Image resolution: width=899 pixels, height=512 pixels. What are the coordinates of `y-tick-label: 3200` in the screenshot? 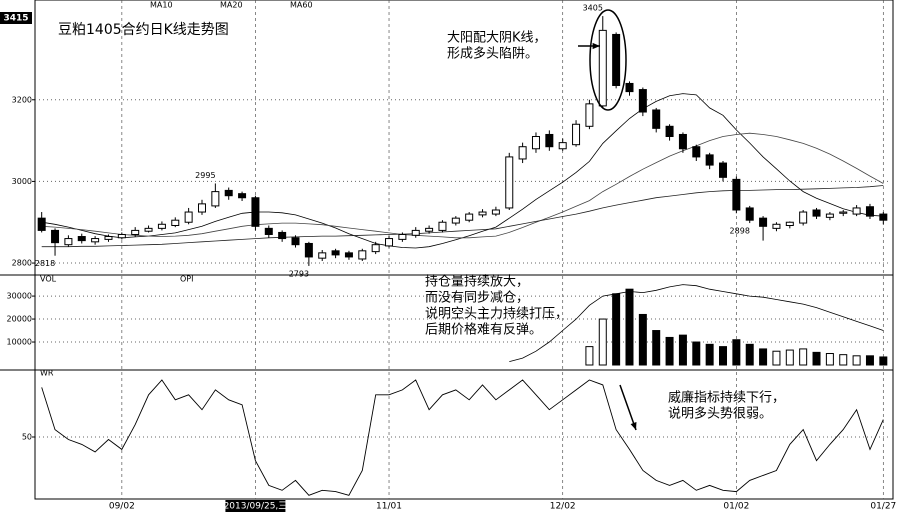 It's located at (22, 99).